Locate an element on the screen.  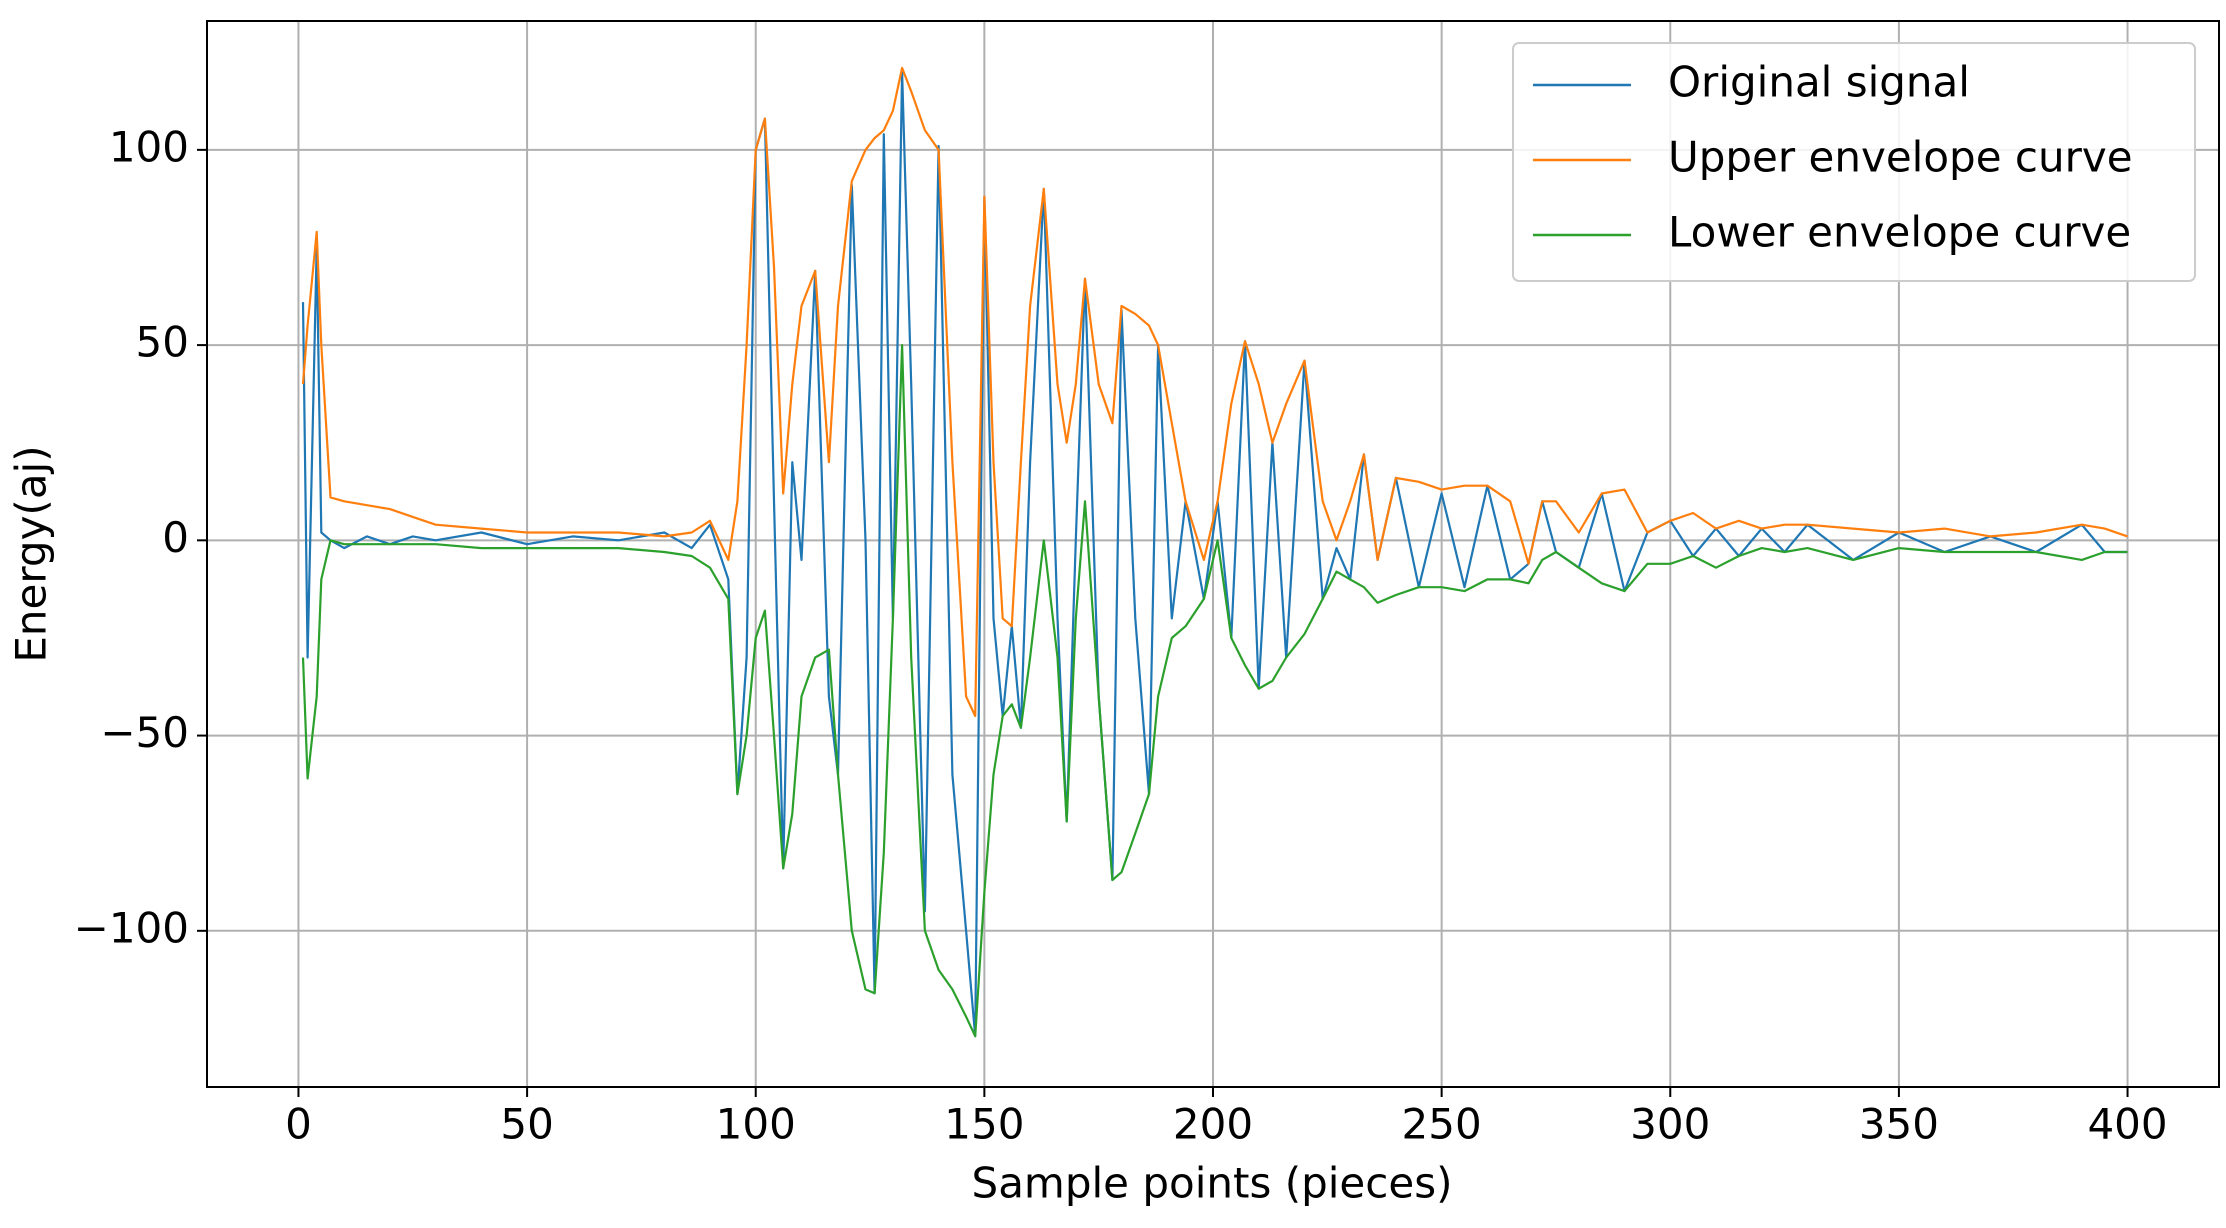
x-tick-label: 100 is located at coordinates (756, 1124).